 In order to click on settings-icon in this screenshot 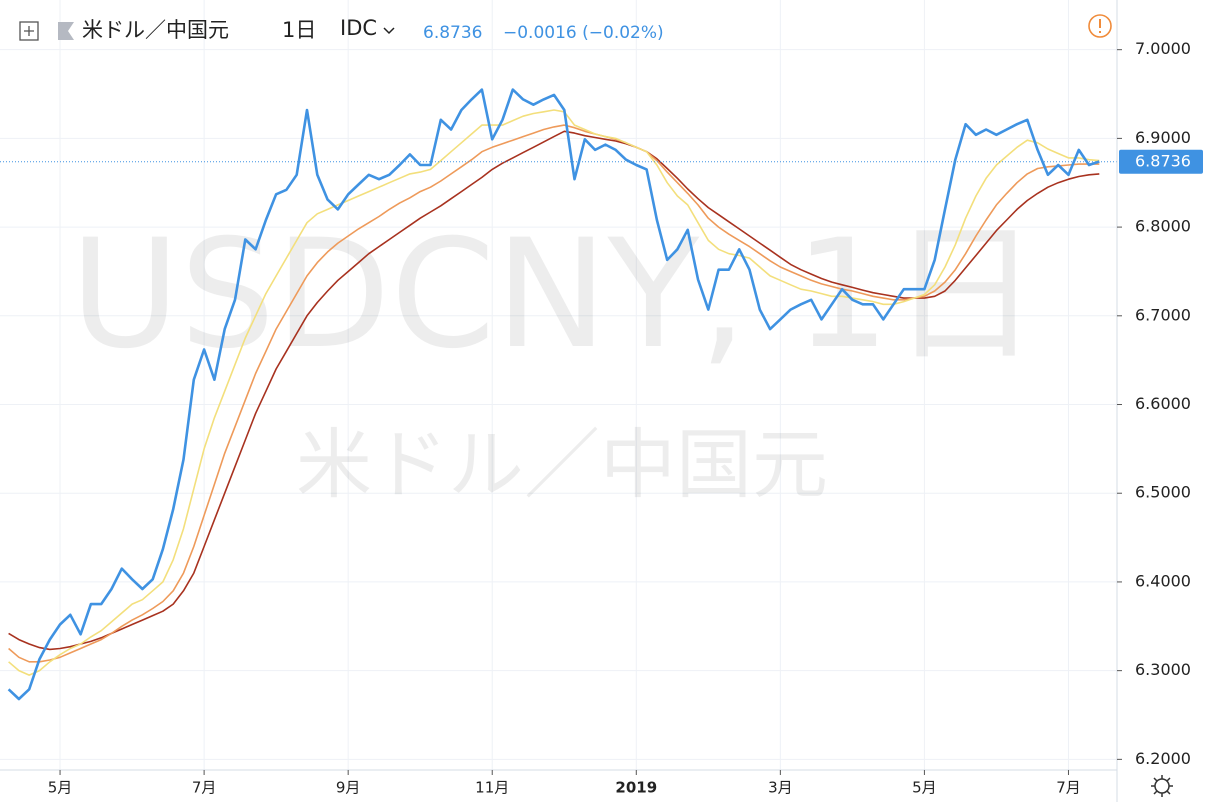, I will do `click(1162, 786)`.